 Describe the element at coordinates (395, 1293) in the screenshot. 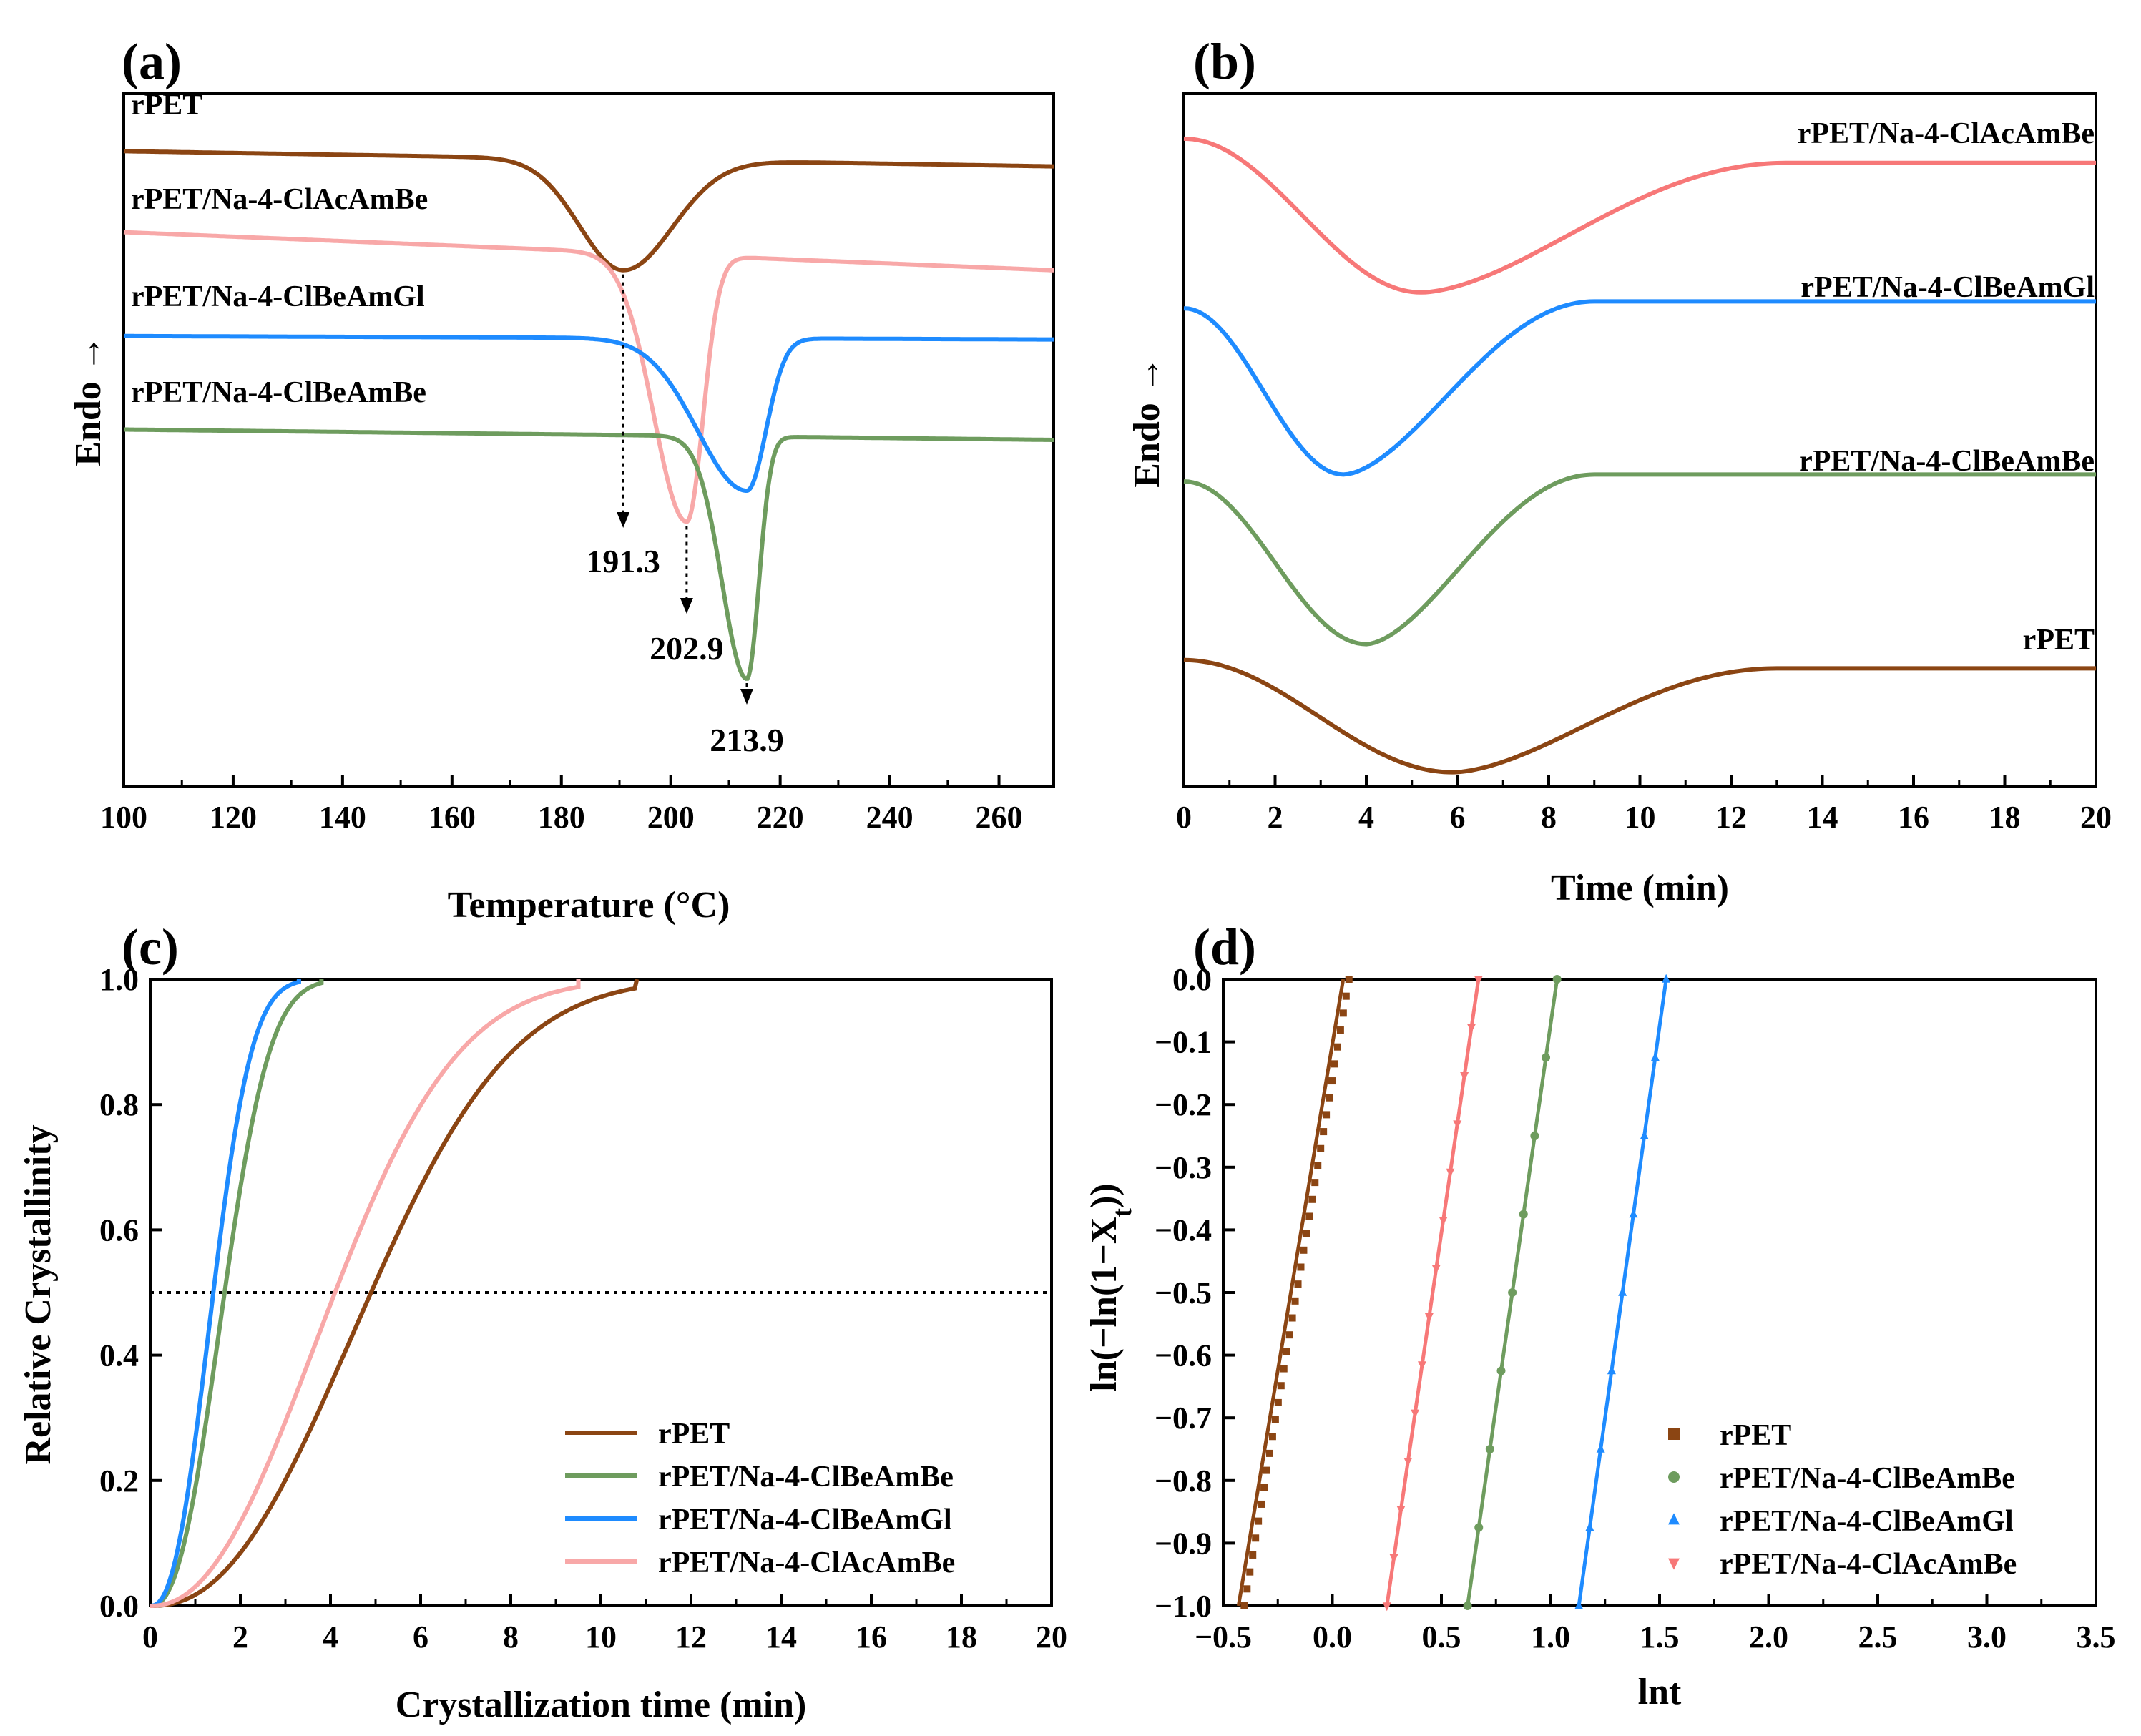

I see `crystallinity-curve-rPET` at that location.